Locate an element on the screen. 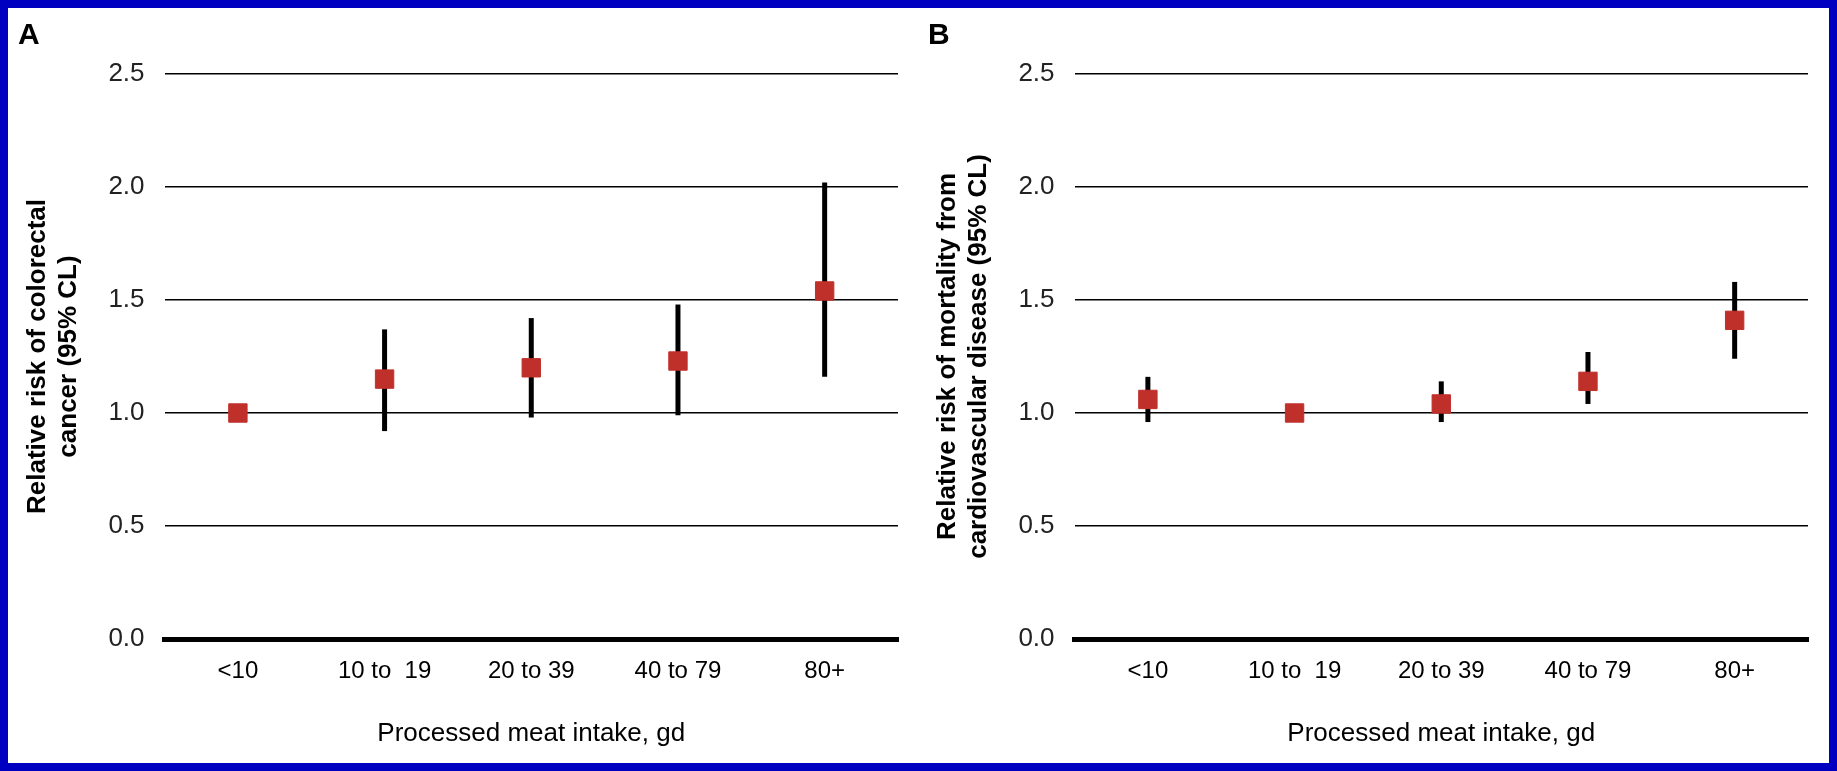 The image size is (1837, 771). y-axis-title: Relative risk of colorectal cancer (95% CL) is located at coordinates (51, 356).